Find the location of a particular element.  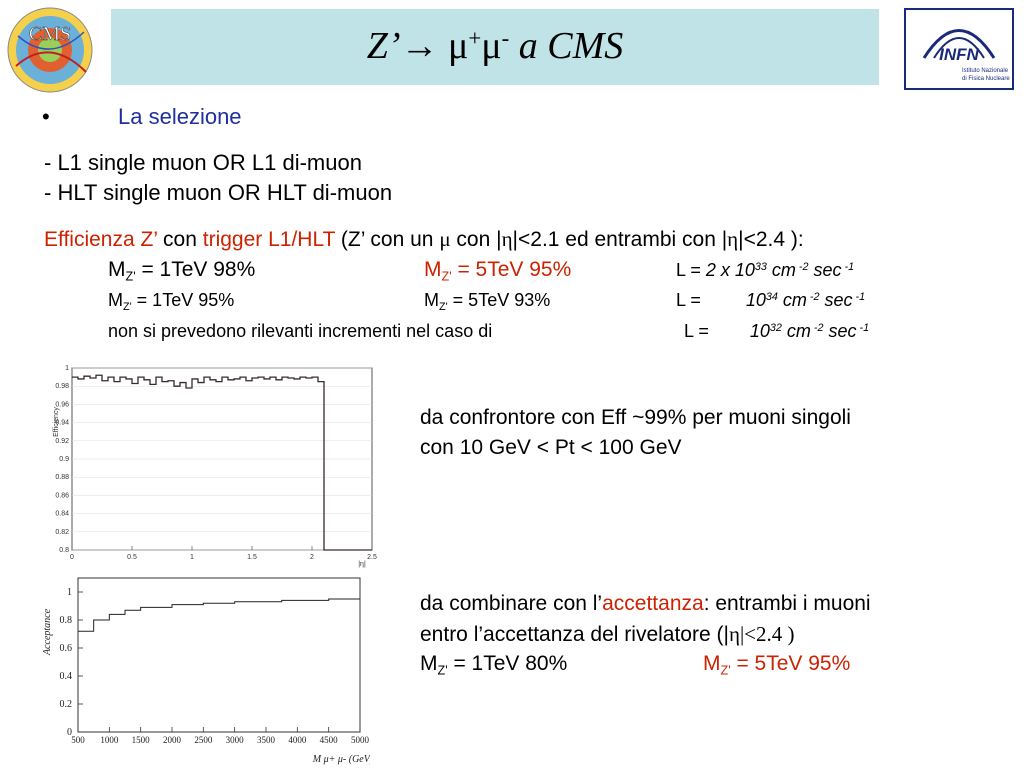

acceptance-y-tick: 1 is located at coordinates (69, 592).